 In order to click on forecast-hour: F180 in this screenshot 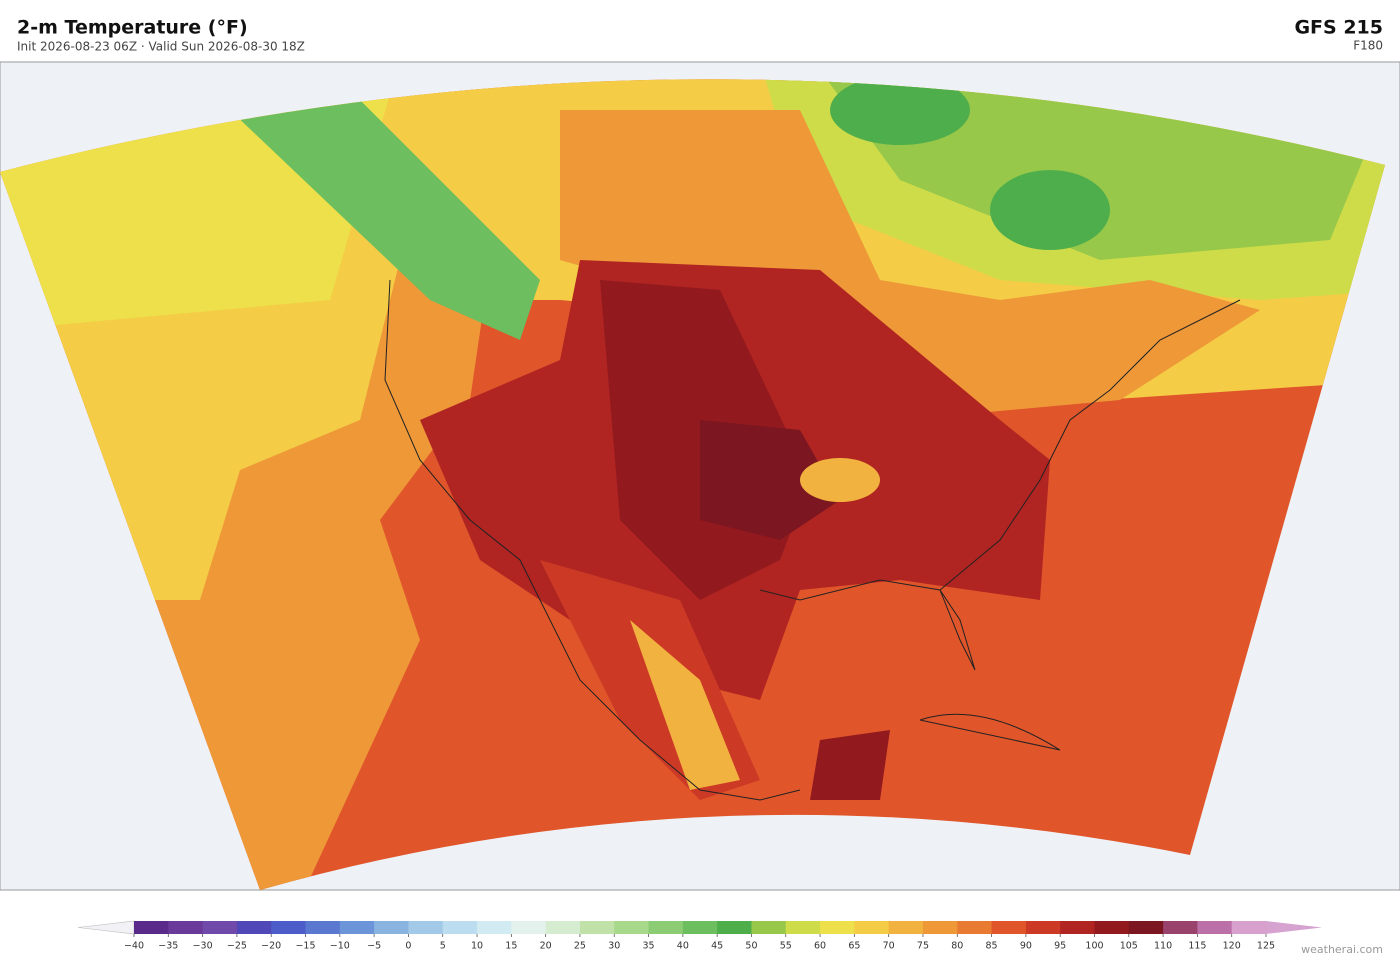, I will do `click(1368, 46)`.